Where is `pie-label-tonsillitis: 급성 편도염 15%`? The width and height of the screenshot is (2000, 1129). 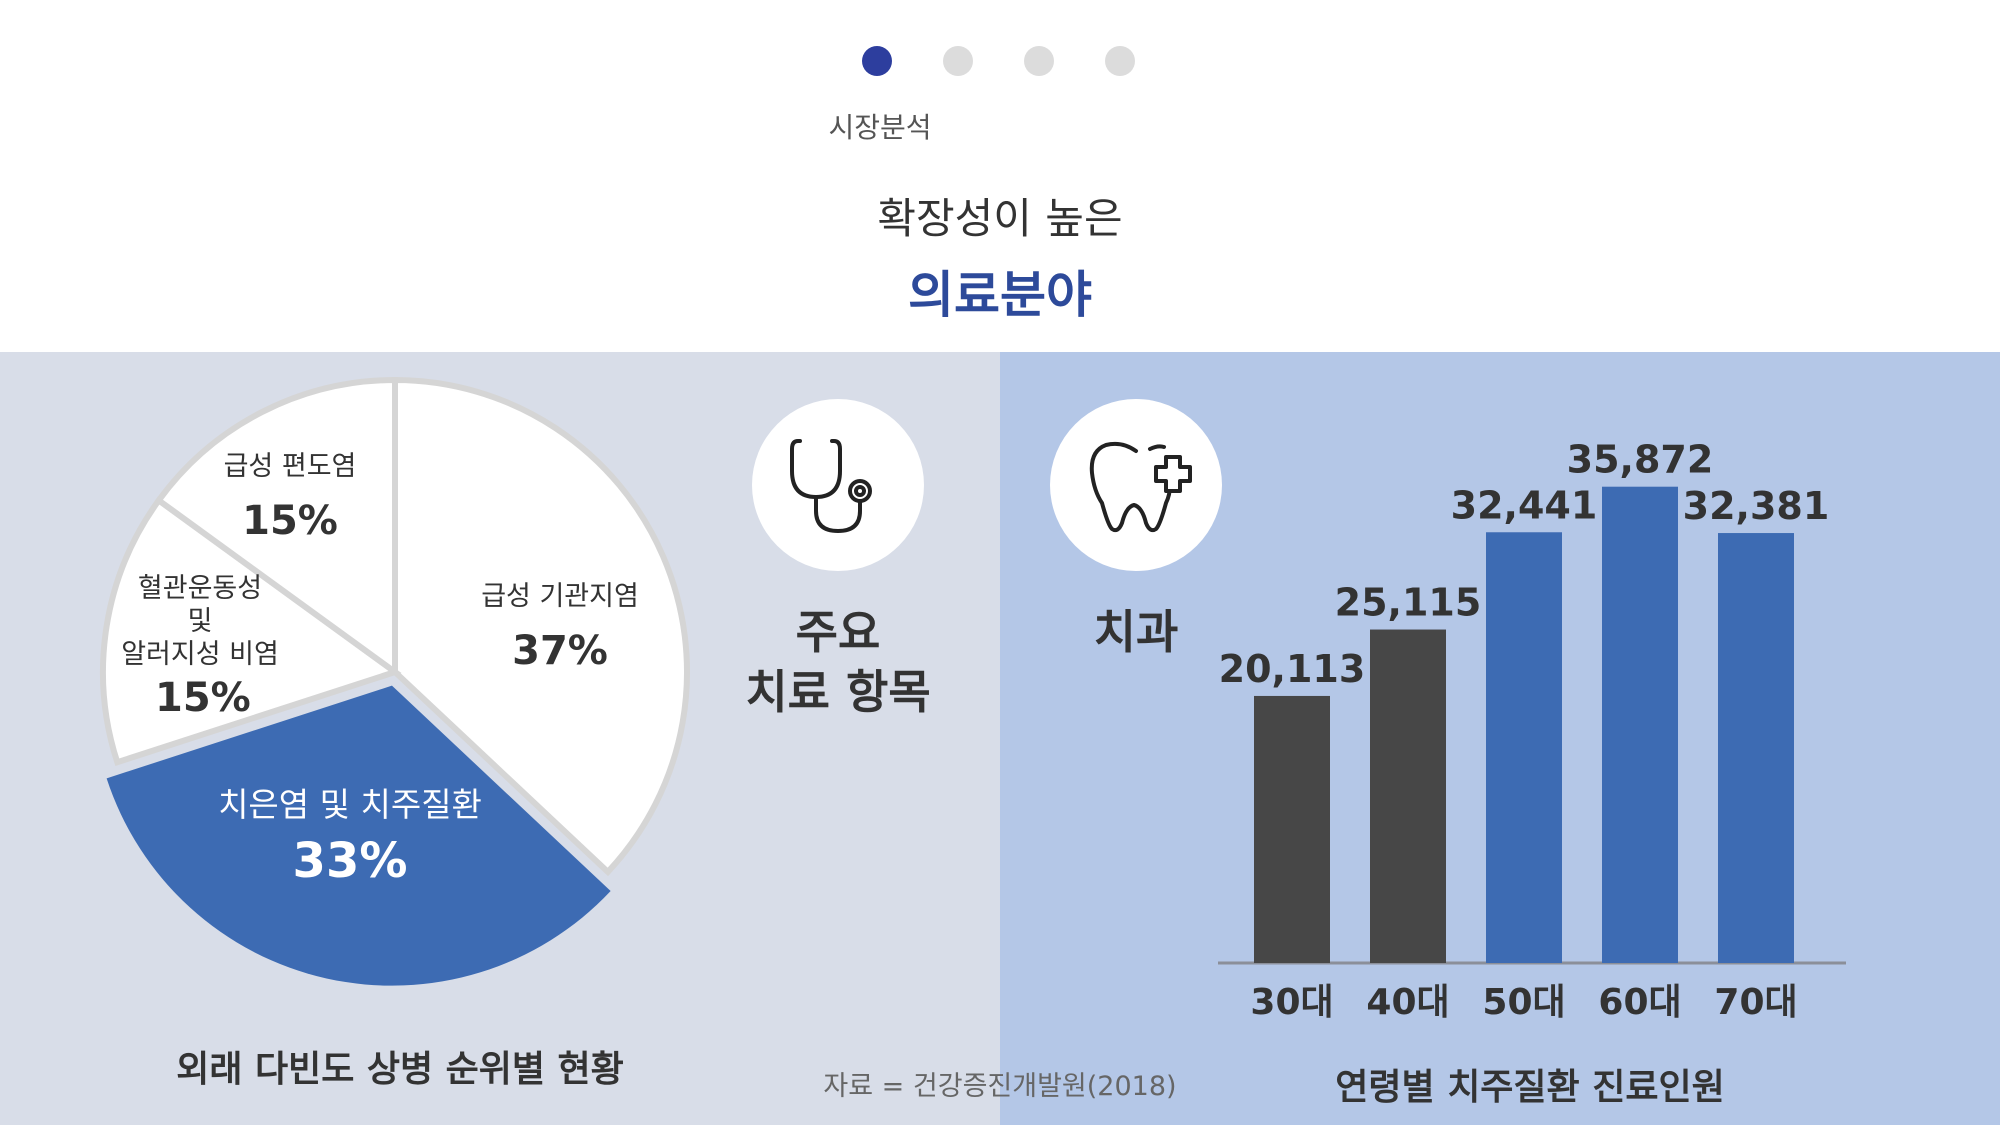
pie-label-tonsillitis: 급성 편도염 15% is located at coordinates (290, 498).